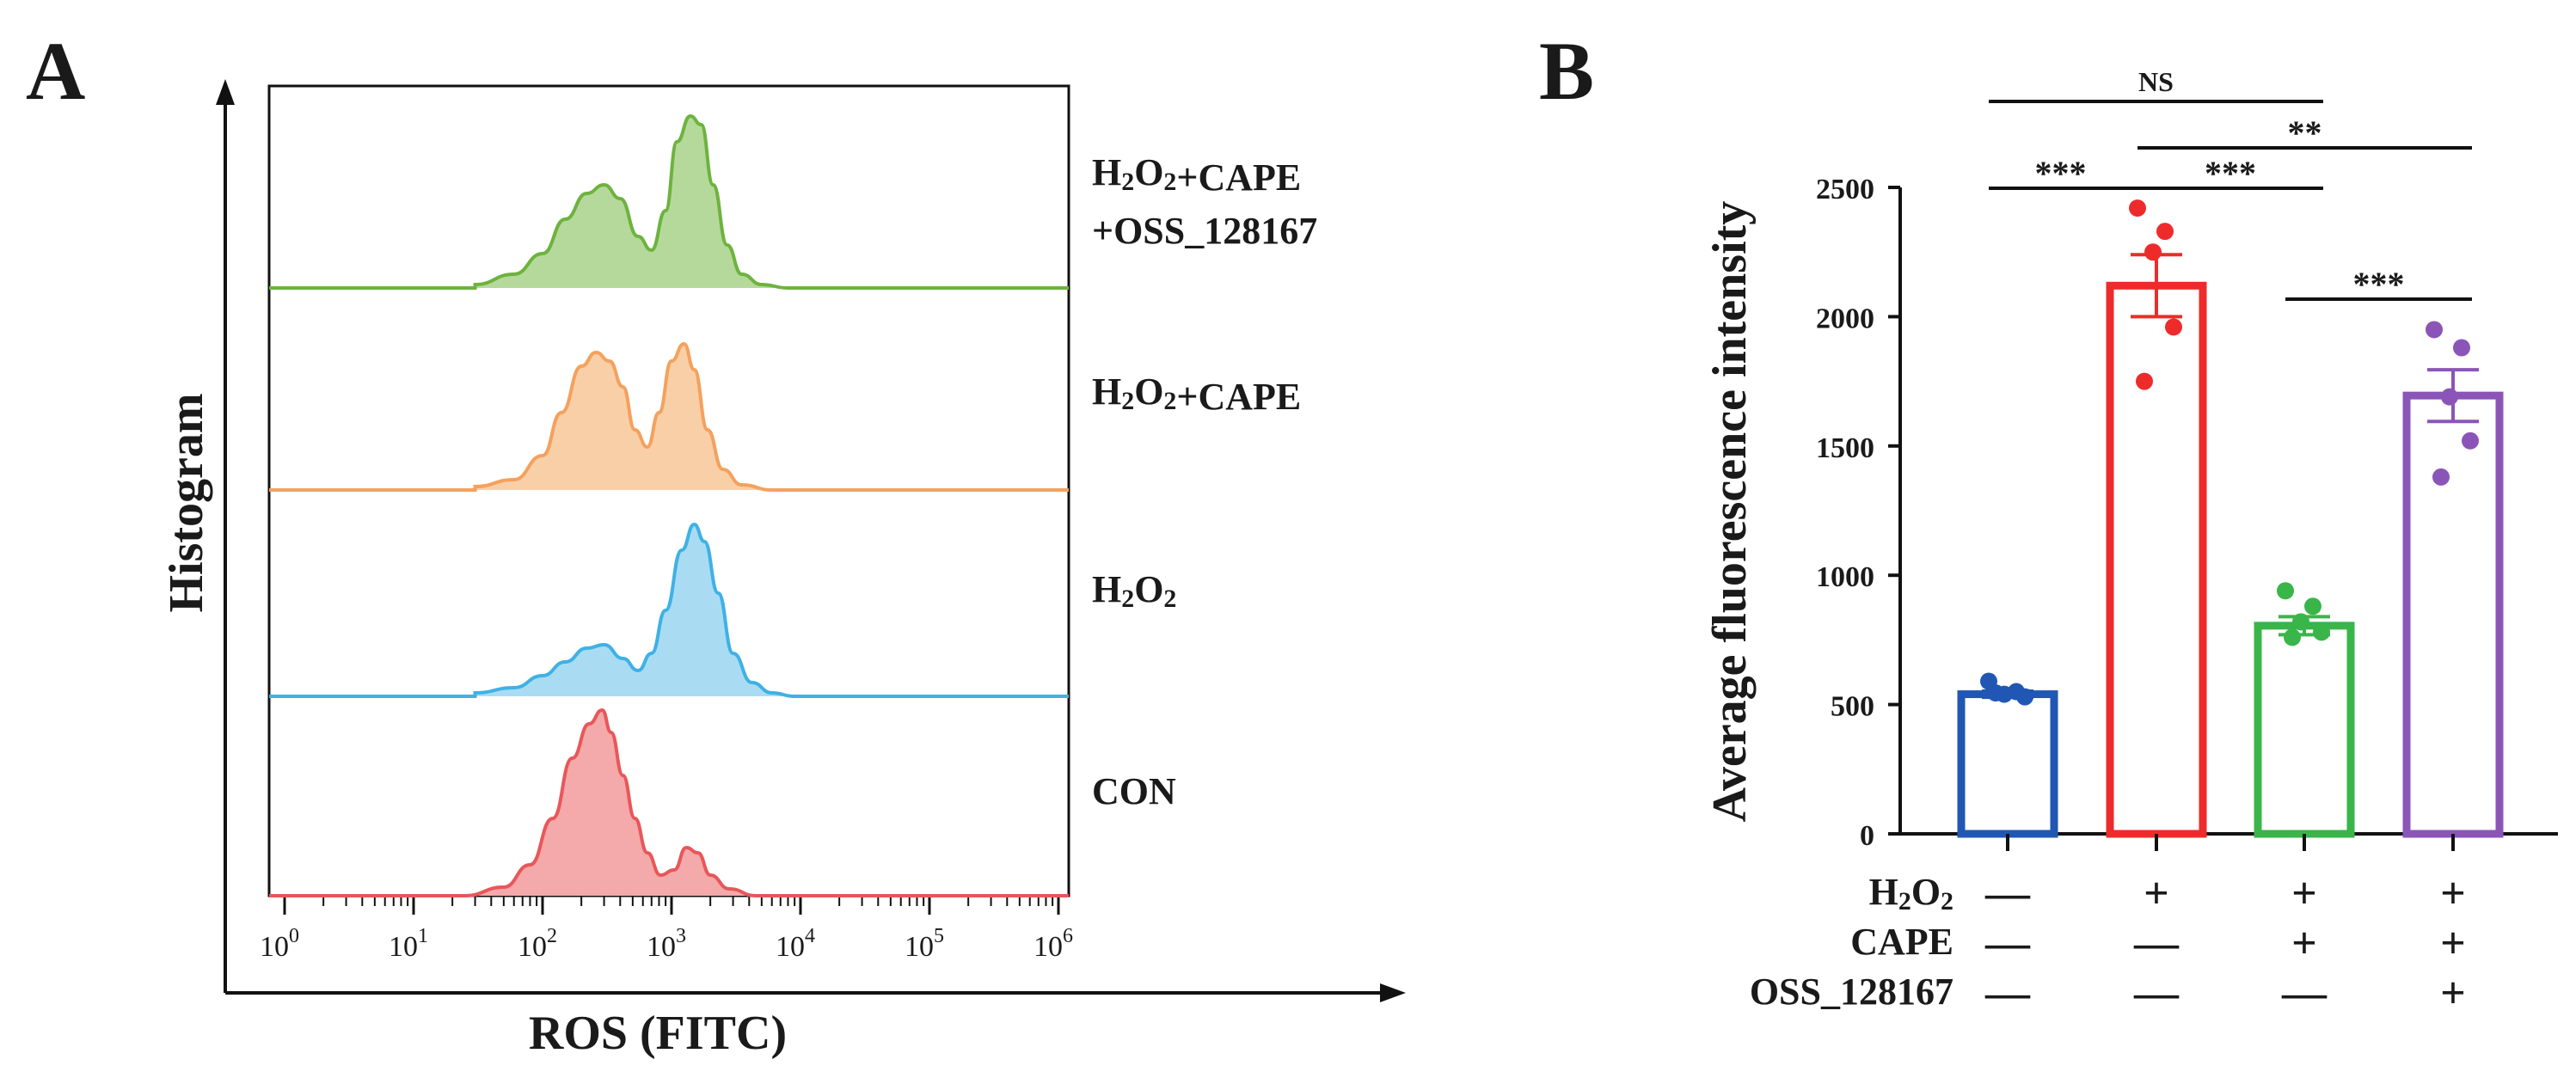 This screenshot has height=1084, width=2576. What do you see at coordinates (1867, 836) in the screenshot?
I see `y-tick-label: 0` at bounding box center [1867, 836].